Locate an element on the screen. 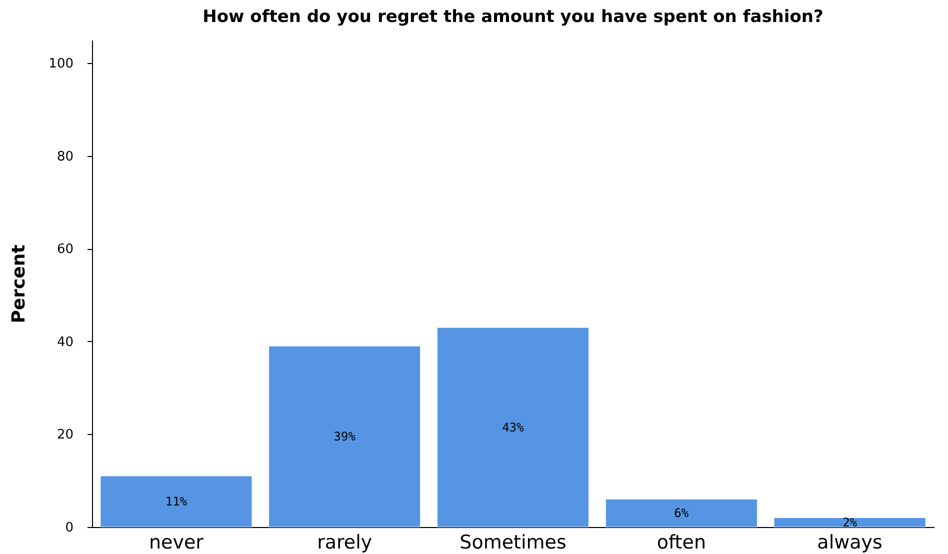  chart-title: How often do you regret the amount you have spent on fashion? is located at coordinates (513, 17).